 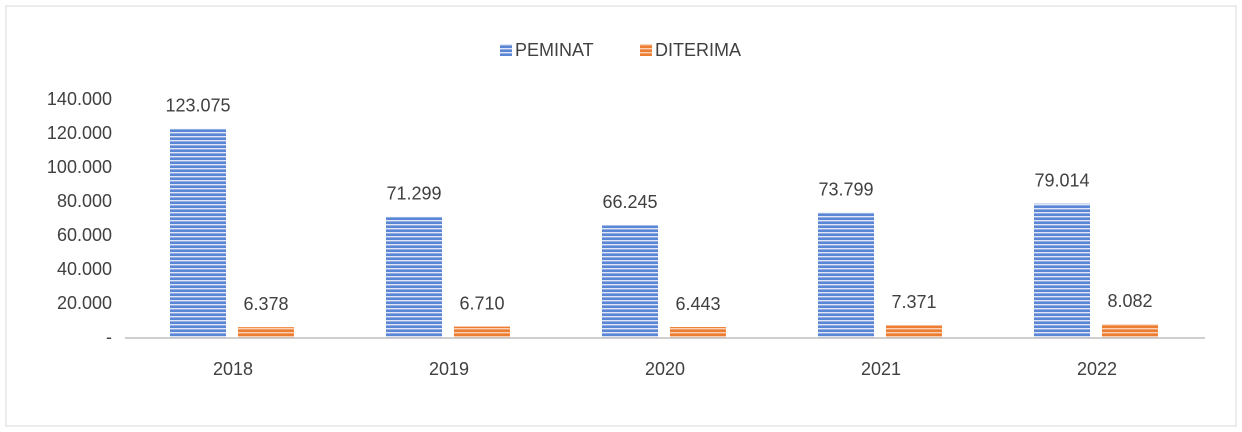 What do you see at coordinates (84, 235) in the screenshot?
I see `y-tick-label: 60.000` at bounding box center [84, 235].